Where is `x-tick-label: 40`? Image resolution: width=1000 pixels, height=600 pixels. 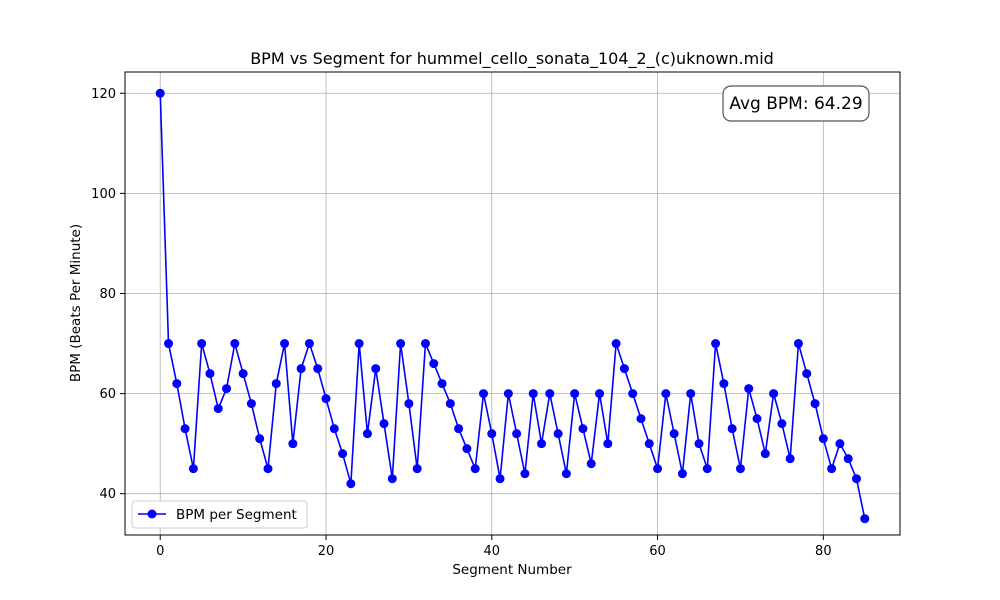
x-tick-label: 40 is located at coordinates (492, 551).